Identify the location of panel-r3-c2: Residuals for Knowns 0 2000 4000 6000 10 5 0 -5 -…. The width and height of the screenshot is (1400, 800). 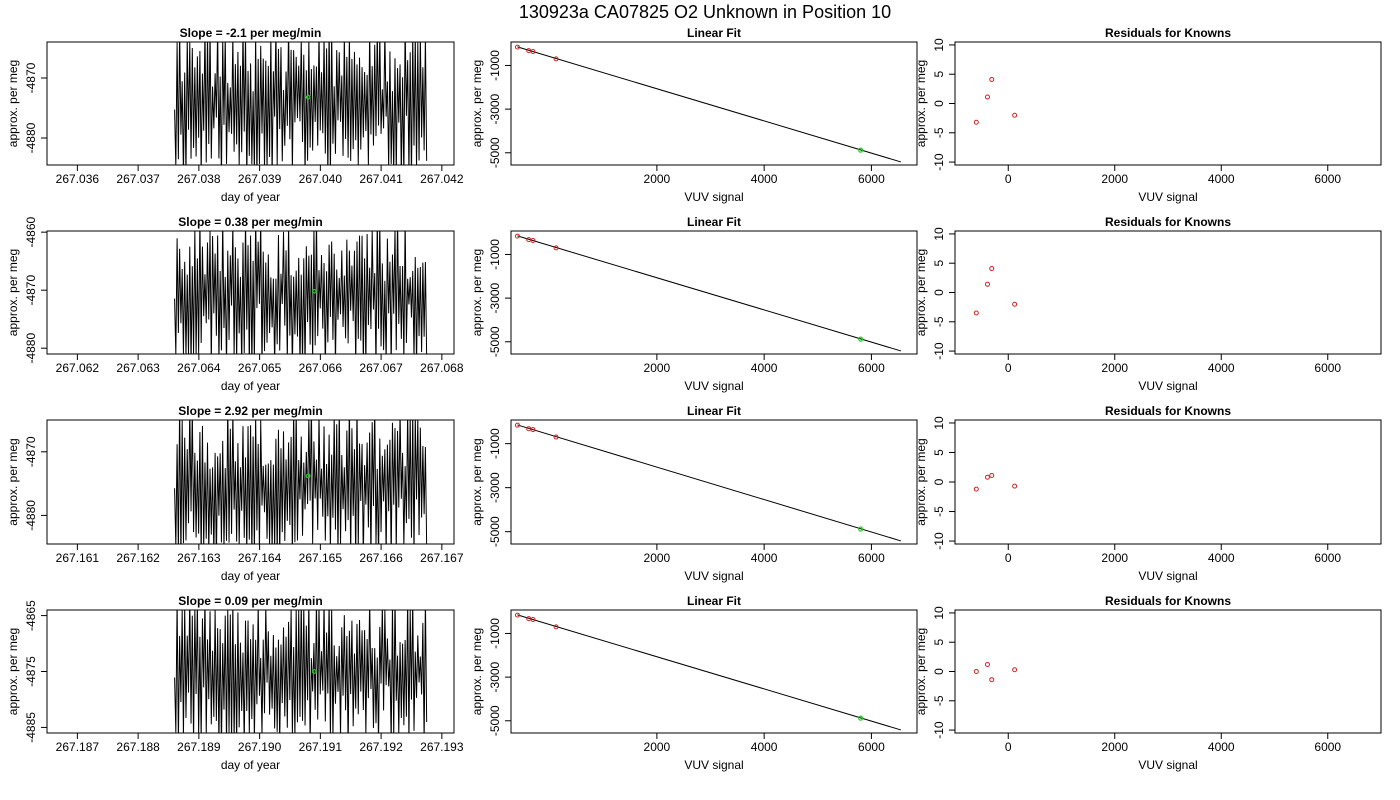
(1148, 683).